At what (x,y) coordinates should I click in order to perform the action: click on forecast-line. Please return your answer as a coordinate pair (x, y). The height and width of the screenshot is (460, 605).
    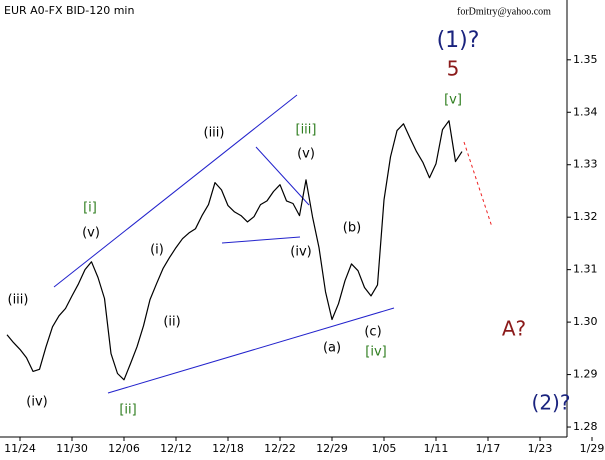
    Looking at the image, I should click on (478, 184).